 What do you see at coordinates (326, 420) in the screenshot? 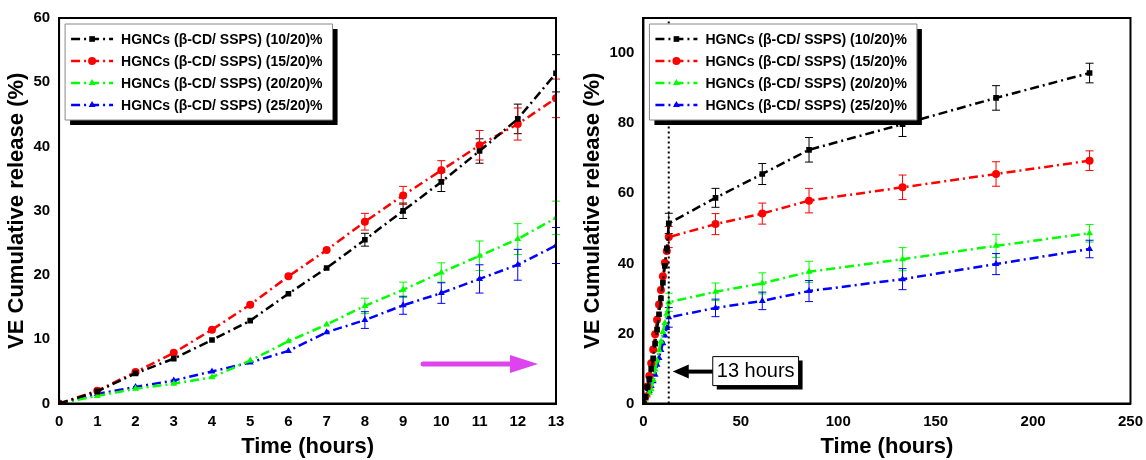
I see `x-tick-label: 7` at bounding box center [326, 420].